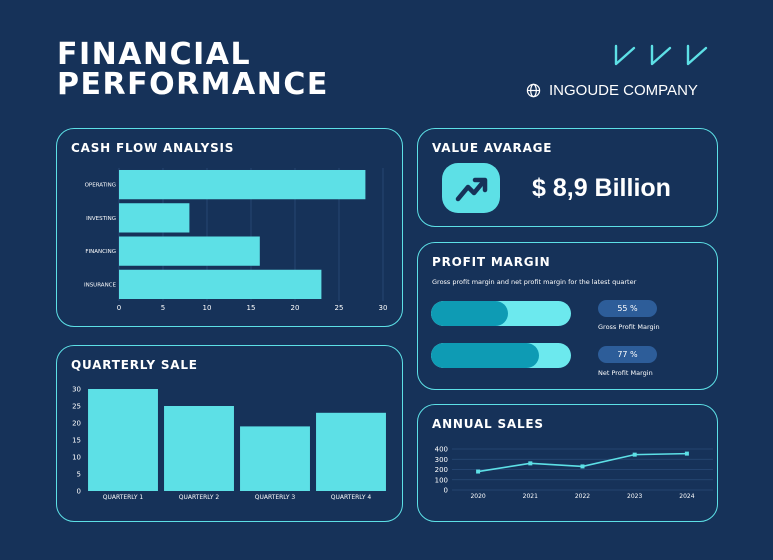 Image resolution: width=773 pixels, height=560 pixels. Describe the element at coordinates (351, 497) in the screenshot. I see `quarterly-category-label: QUARTERLY 4` at that location.